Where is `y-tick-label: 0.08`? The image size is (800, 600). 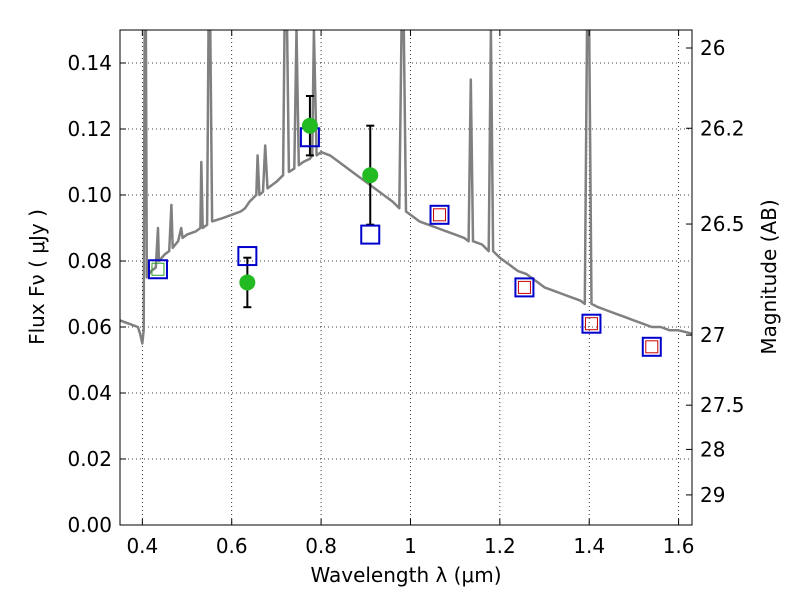
y-tick-label: 0.08 is located at coordinates (89, 261).